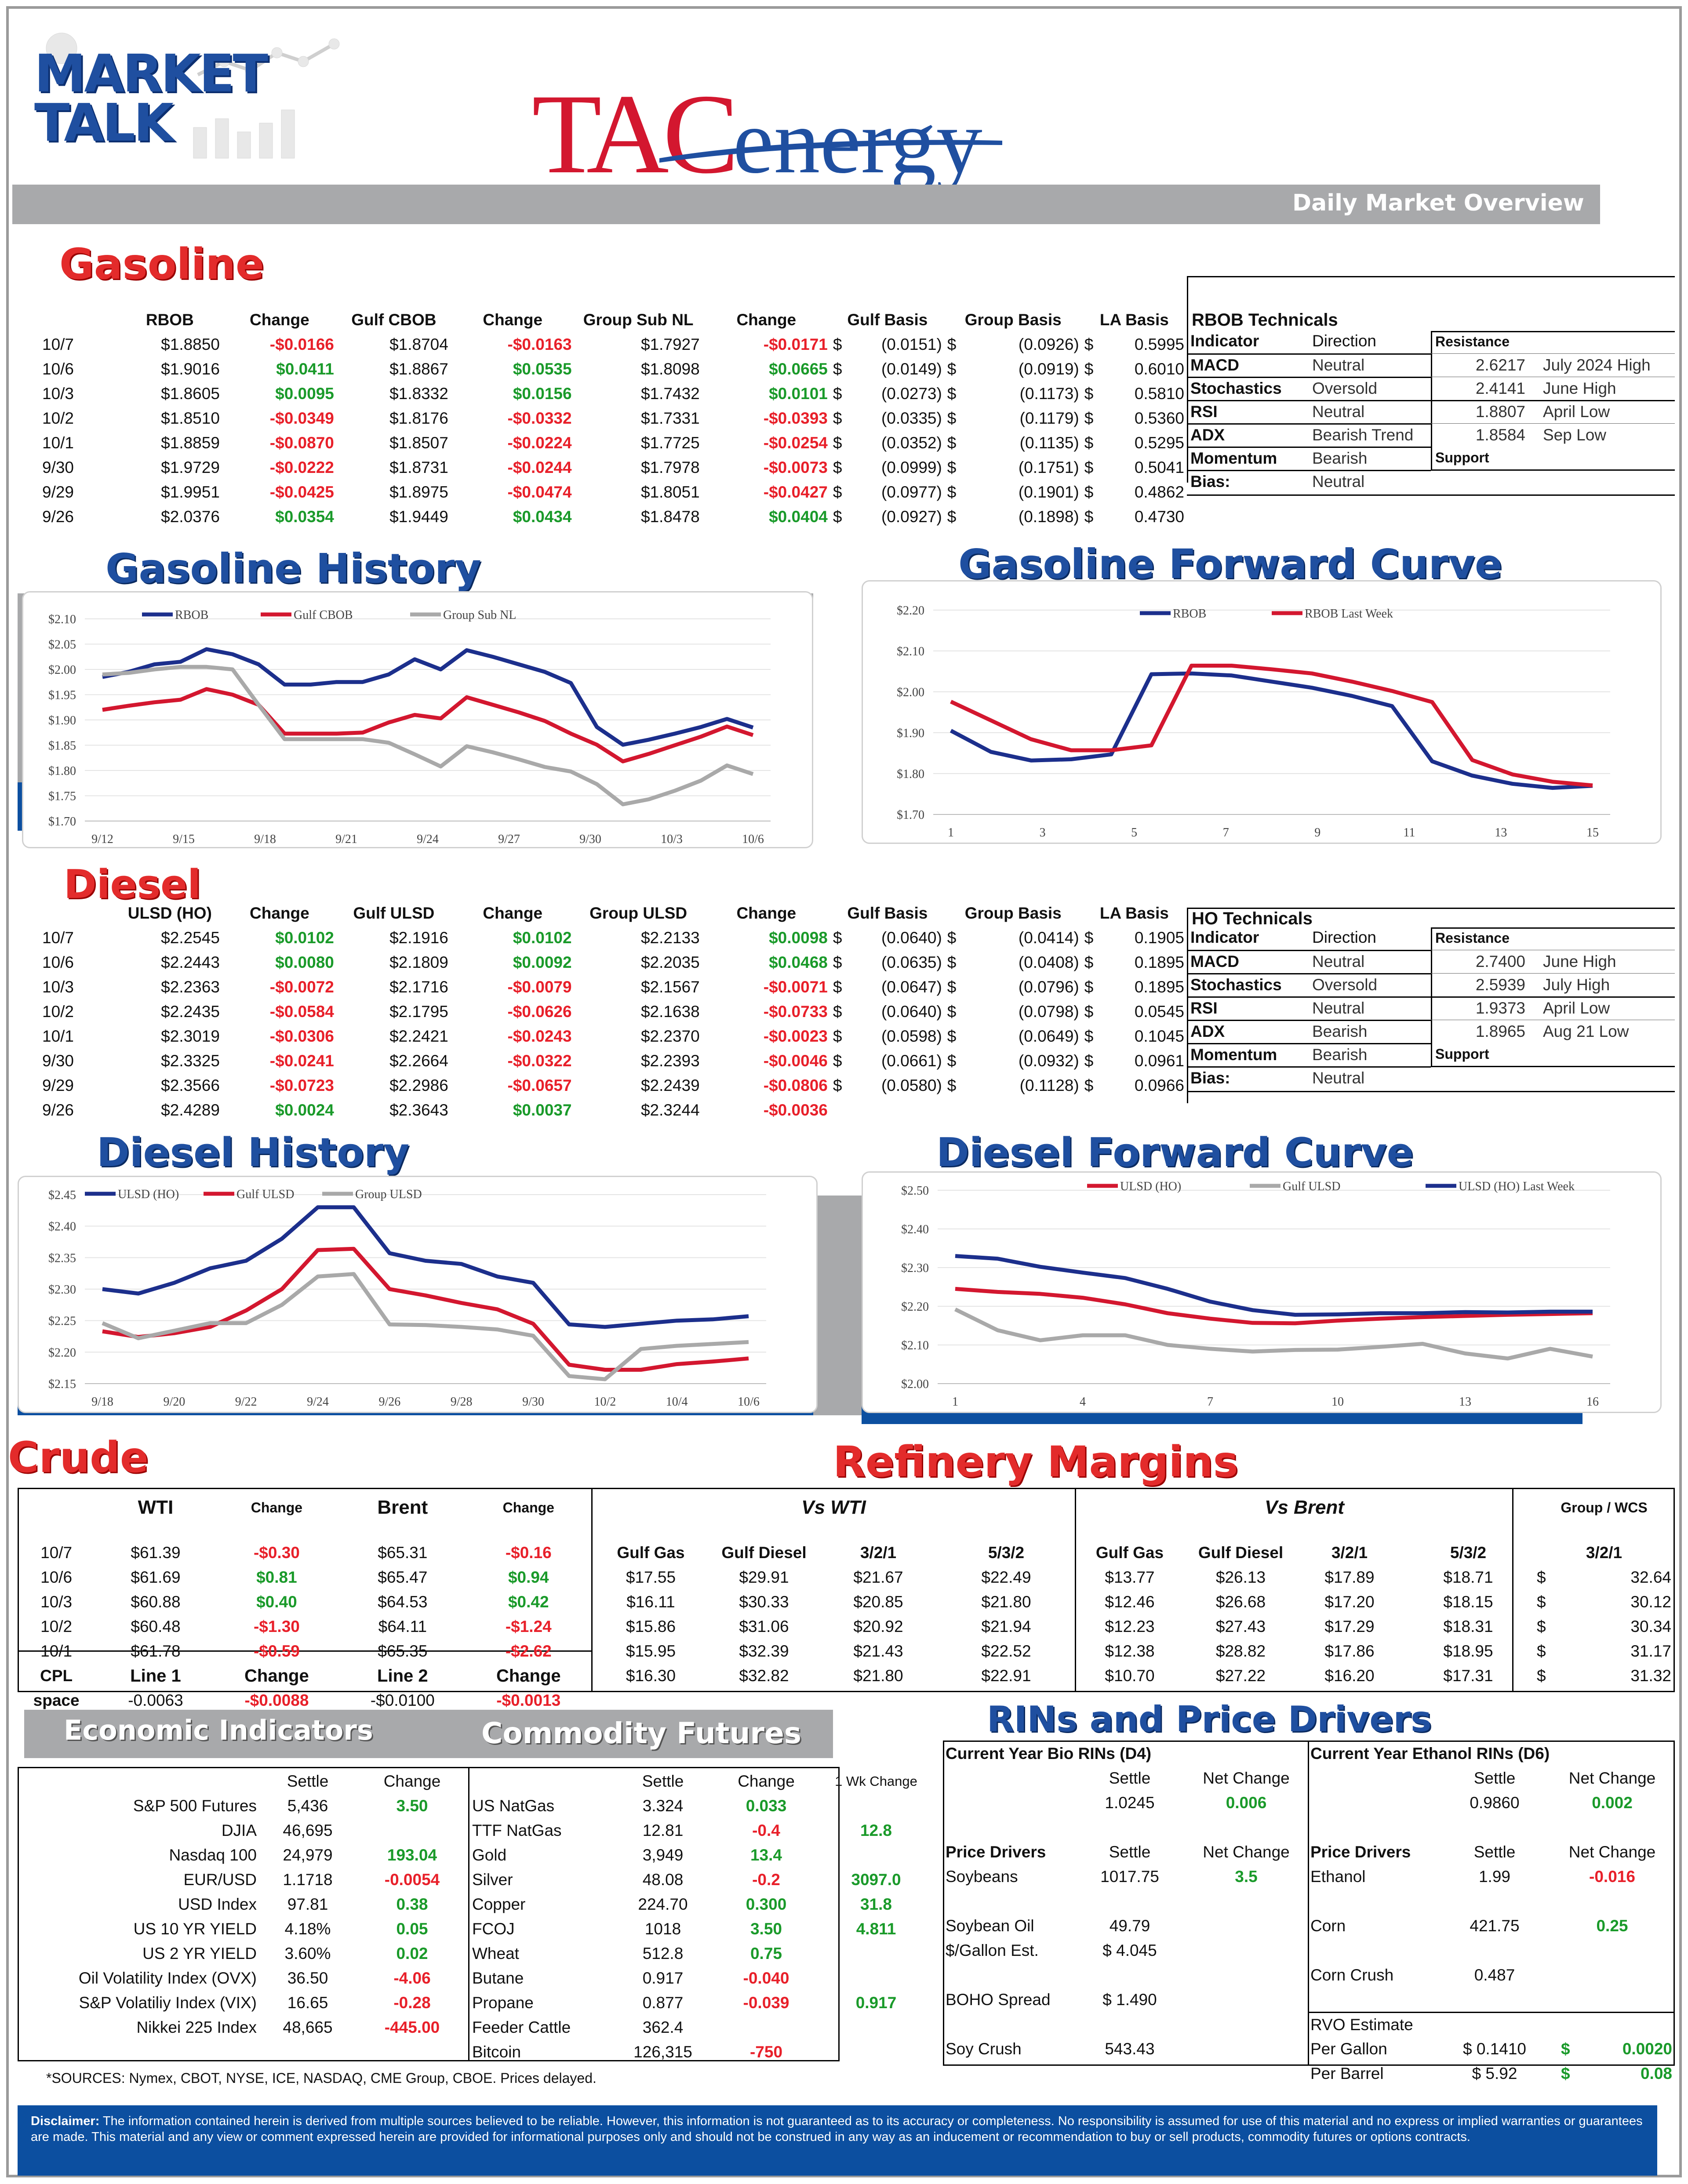 The image size is (1688, 2184). What do you see at coordinates (766, 1806) in the screenshot?
I see `change: 0.033` at bounding box center [766, 1806].